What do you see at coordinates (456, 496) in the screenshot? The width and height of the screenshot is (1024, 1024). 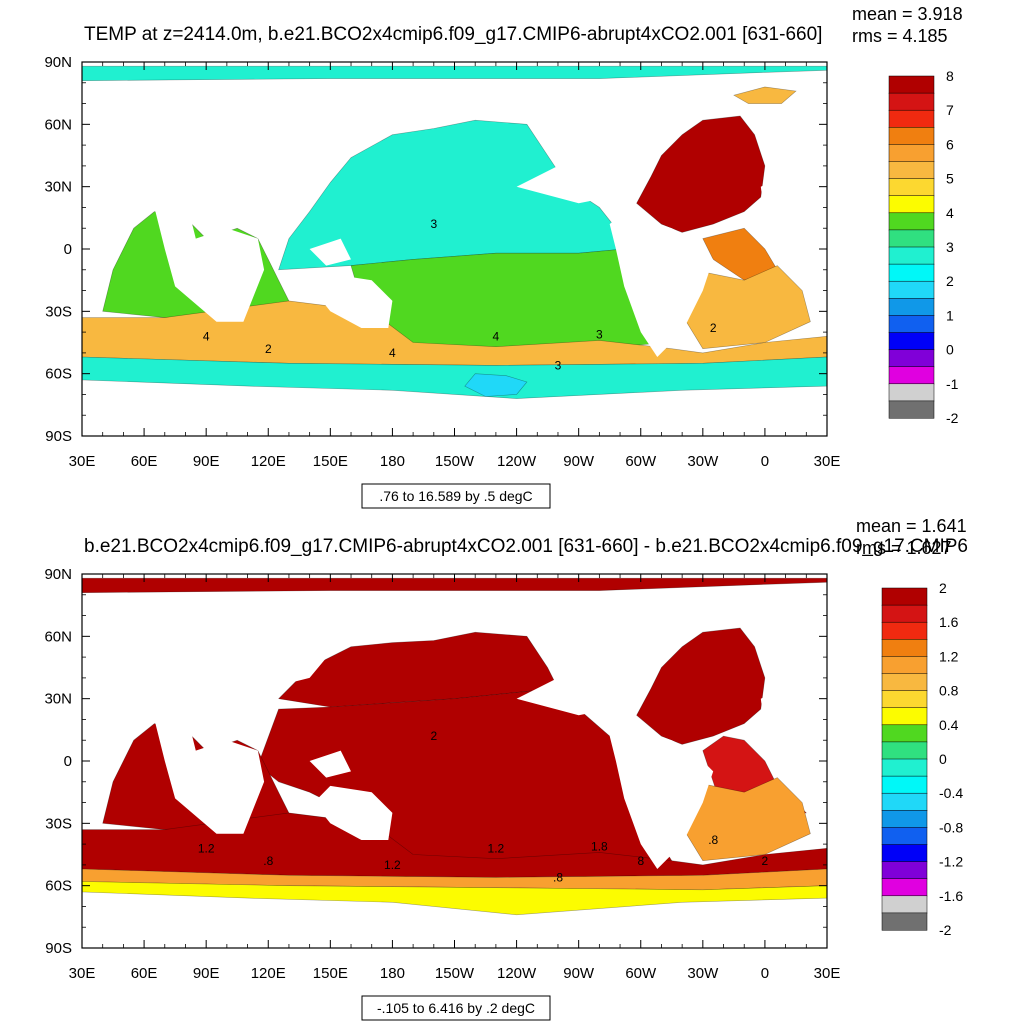 I see `top-map-info-box` at bounding box center [456, 496].